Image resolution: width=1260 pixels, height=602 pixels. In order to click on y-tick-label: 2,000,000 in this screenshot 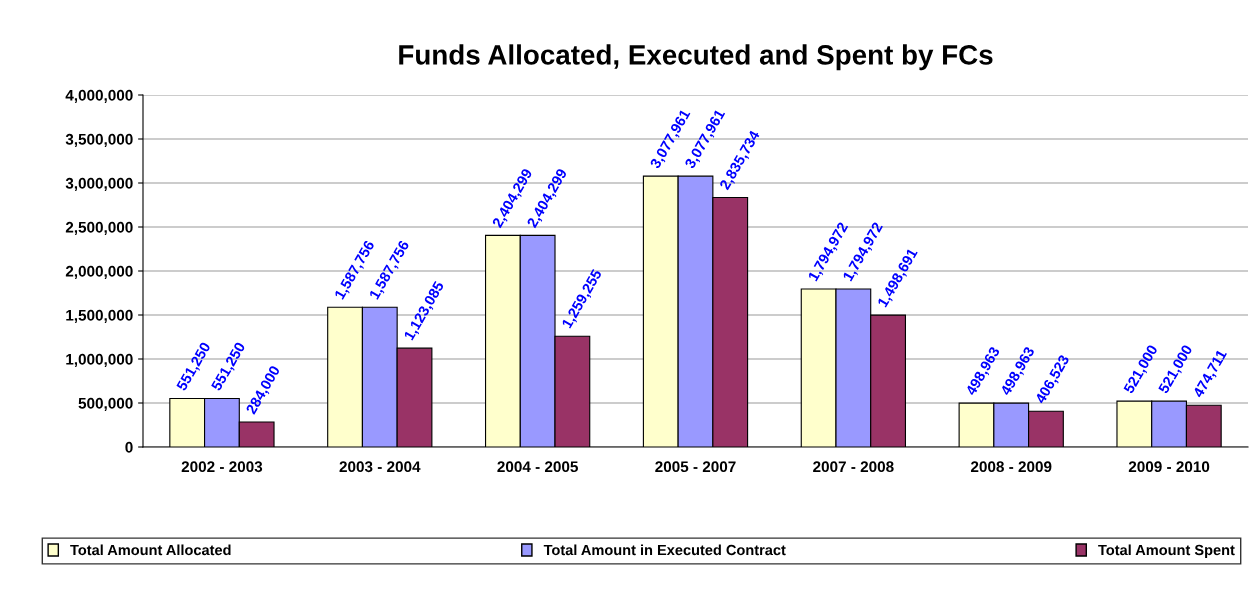, I will do `click(99, 272)`.